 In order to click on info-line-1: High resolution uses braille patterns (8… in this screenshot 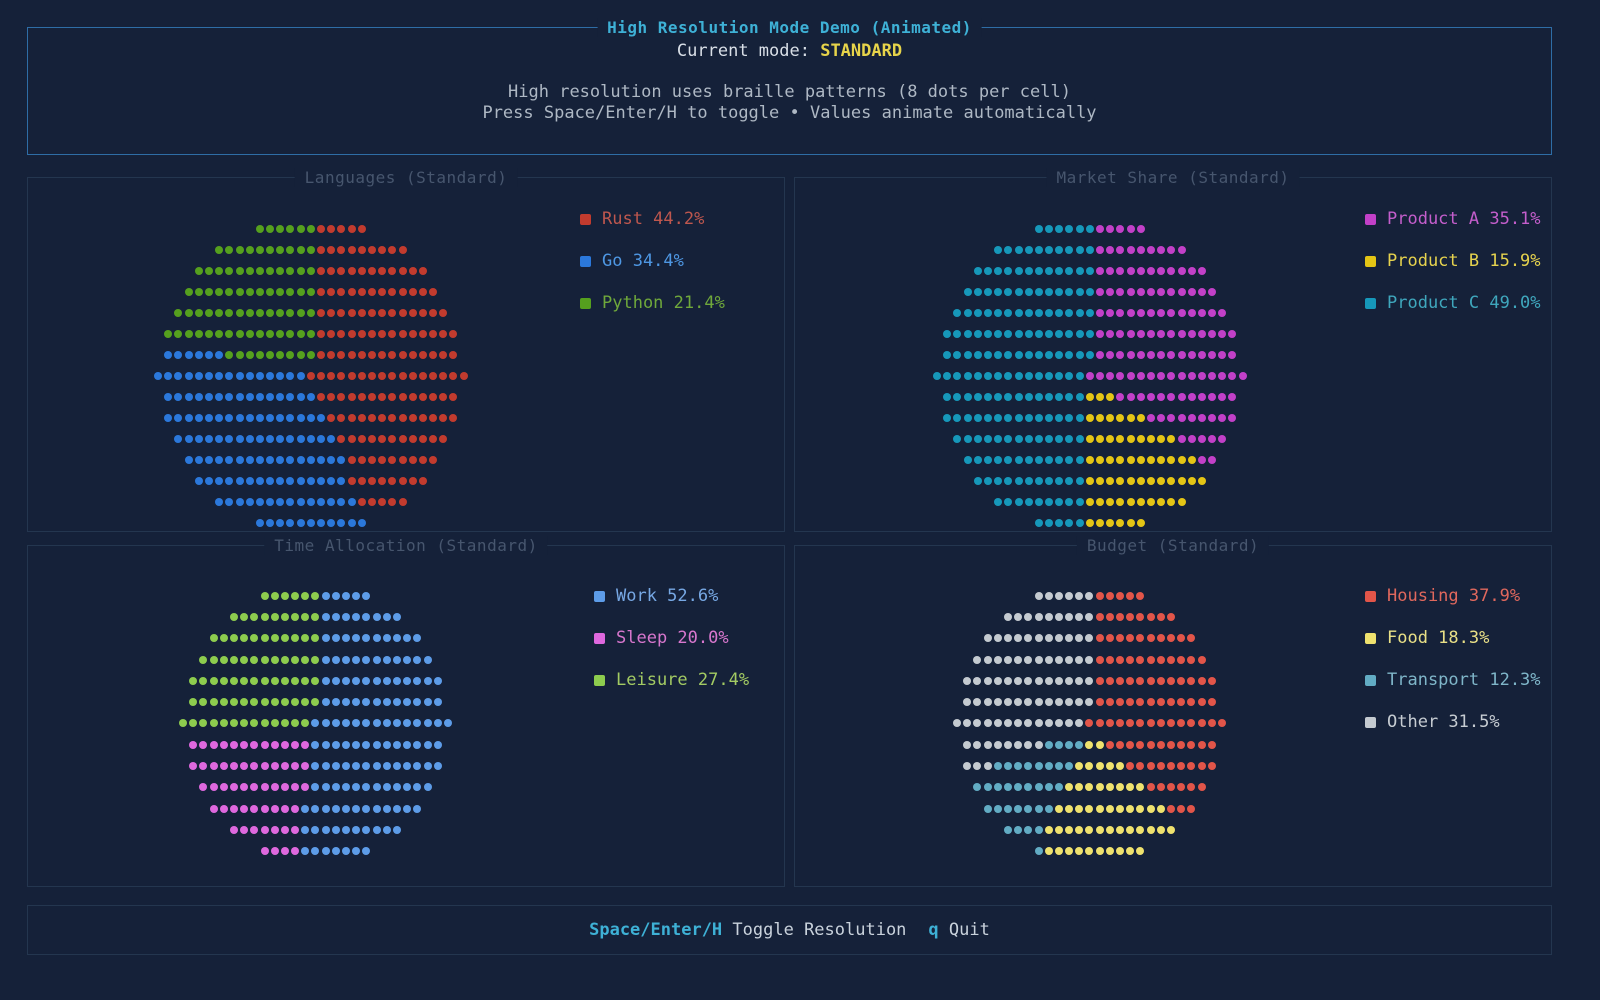, I will do `click(789, 92)`.